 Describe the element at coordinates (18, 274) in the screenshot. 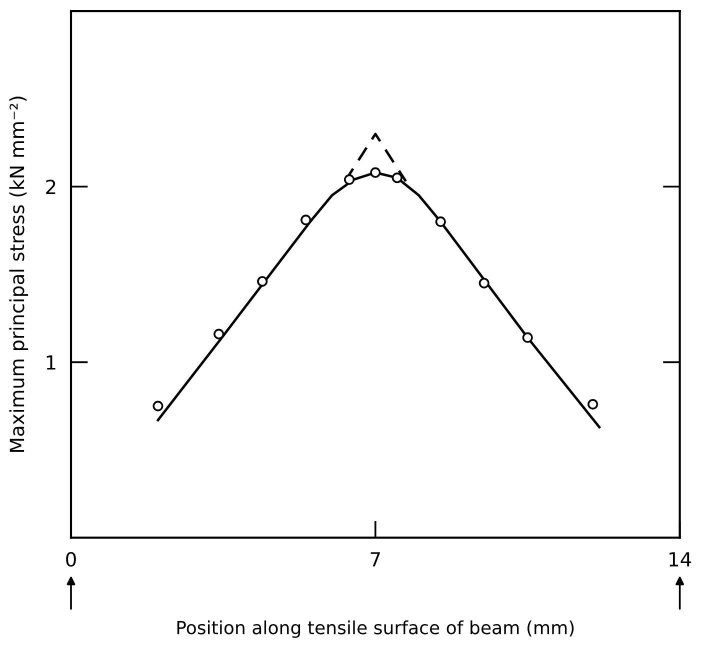

I see `y-axis-title: Maximum principal stress (kN mm⁻²)` at that location.